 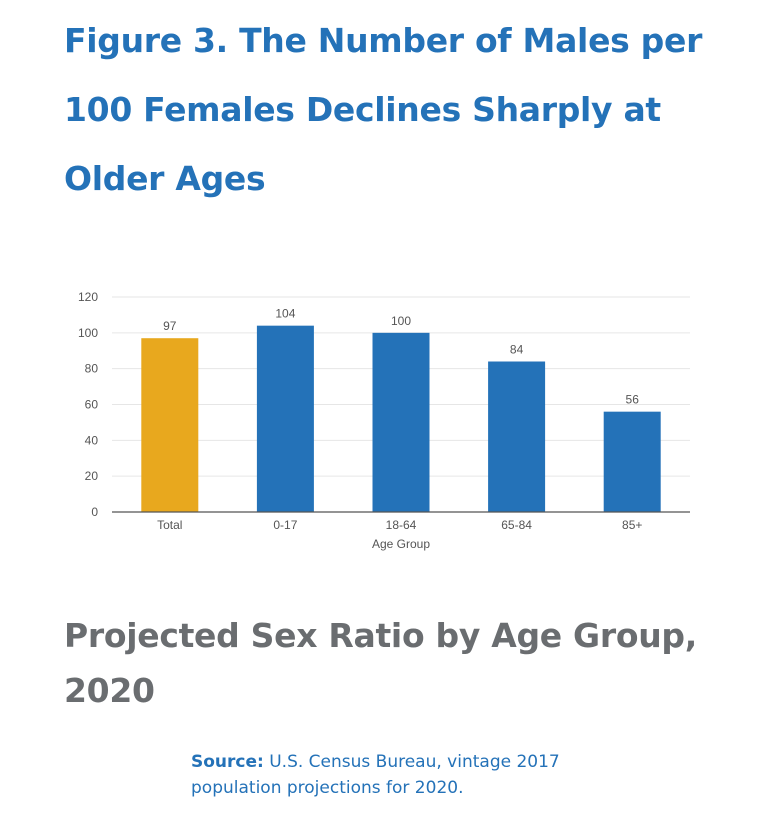 What do you see at coordinates (380, 663) in the screenshot?
I see `chart-subtitle: Projected Sex Ratio by Age Group, 2020` at bounding box center [380, 663].